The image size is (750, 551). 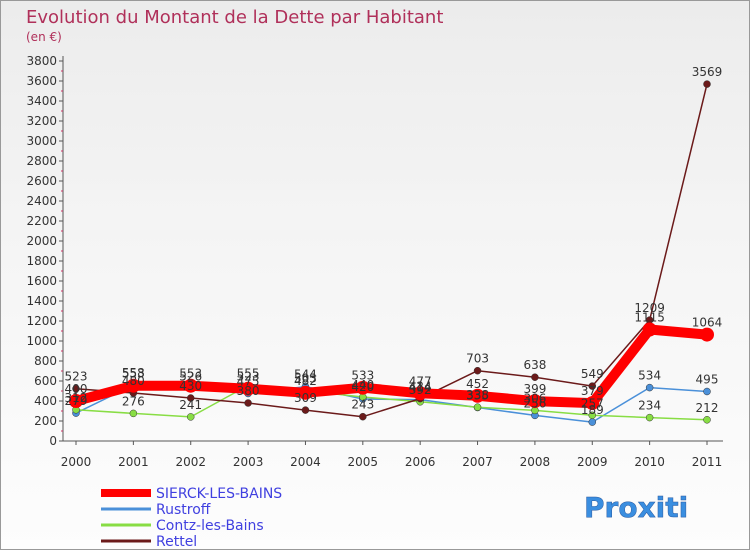 I want to click on data-label: 279, so click(x=76, y=401).